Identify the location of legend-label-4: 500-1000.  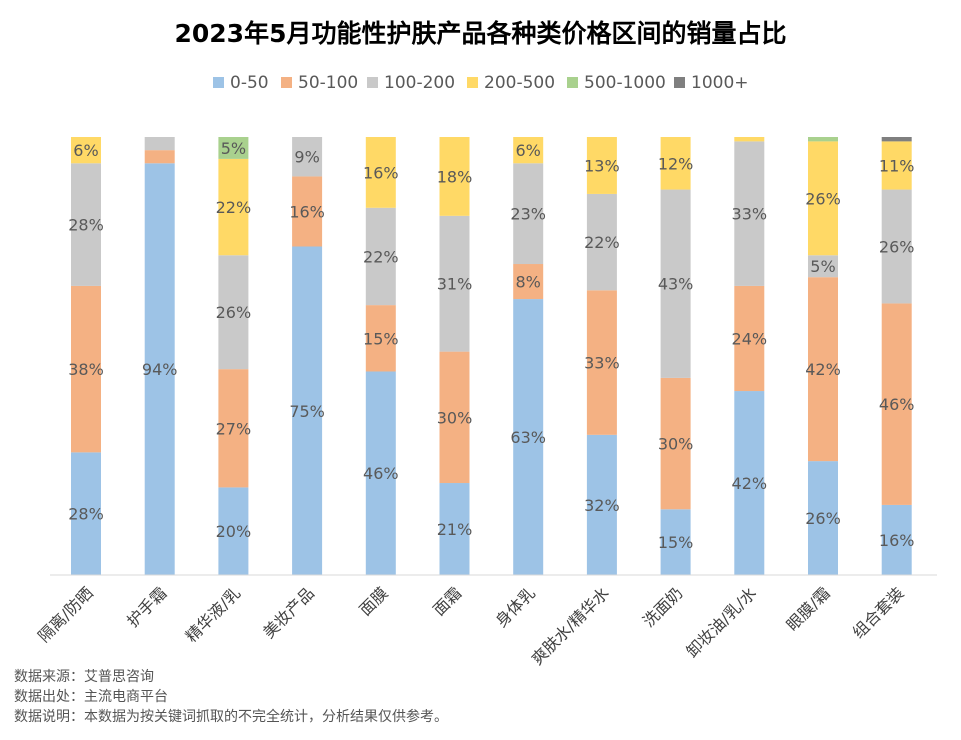
(625, 83).